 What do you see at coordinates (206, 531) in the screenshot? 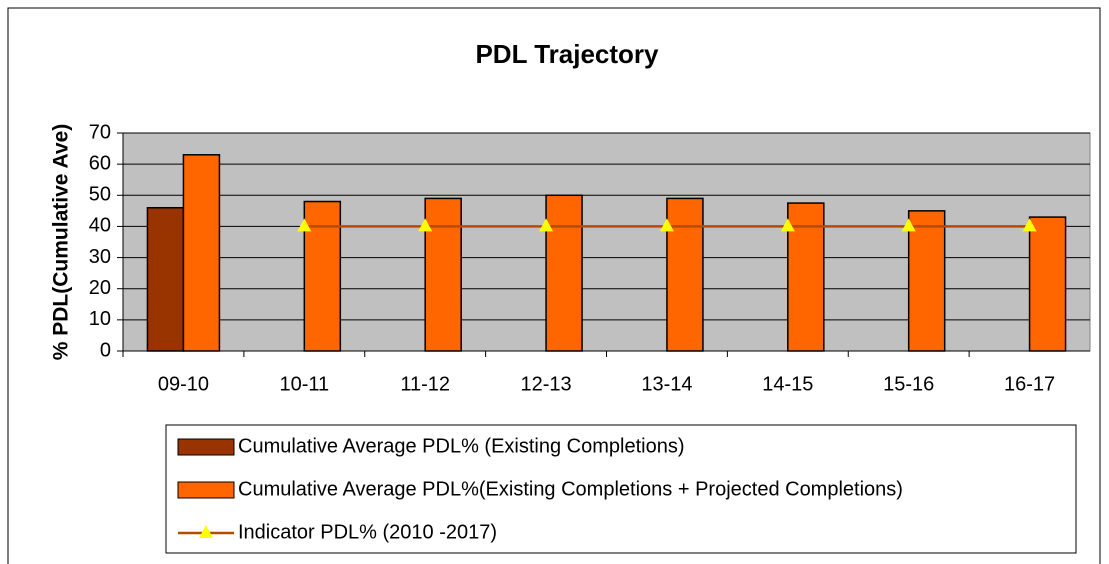
I see `legend-marker` at bounding box center [206, 531].